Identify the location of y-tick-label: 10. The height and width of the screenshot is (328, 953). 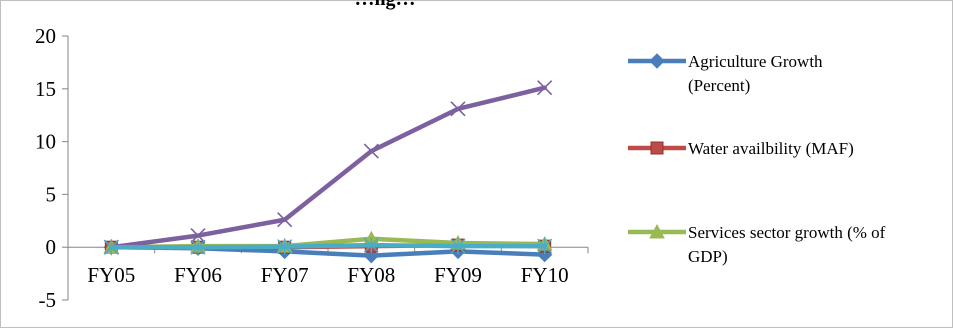
(45, 142).